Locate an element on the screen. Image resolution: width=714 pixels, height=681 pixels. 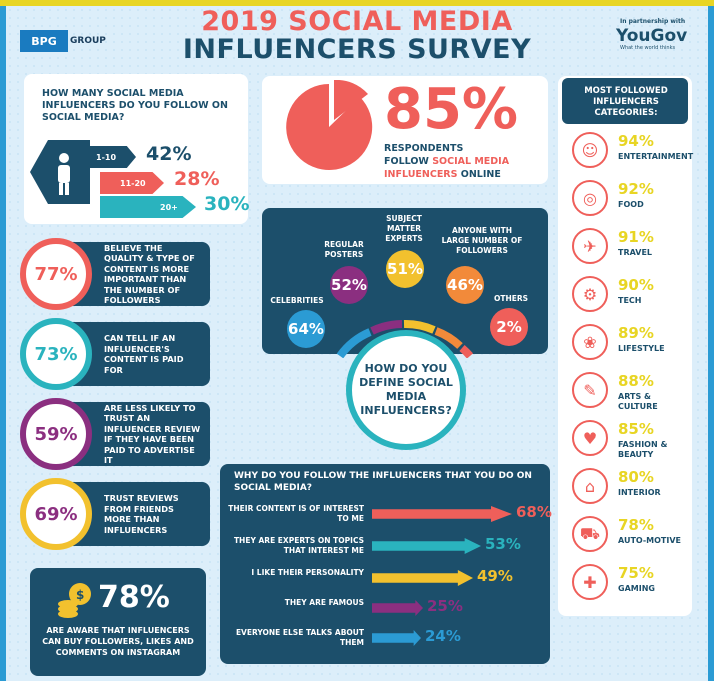
category-row: ⌂ 80% INTERIOR is located at coordinates (626, 488).